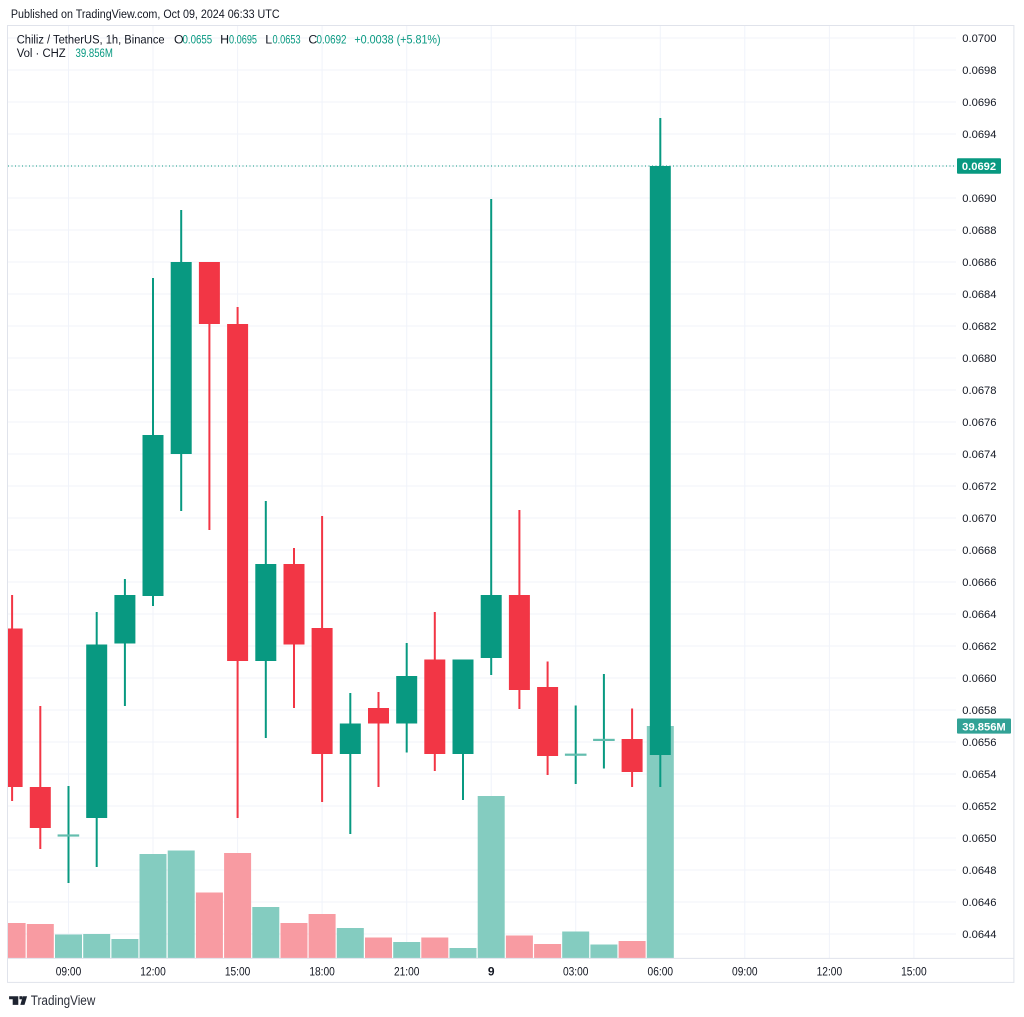 This screenshot has width=1024, height=1017. I want to click on svg-text: 18:00, so click(322, 971).